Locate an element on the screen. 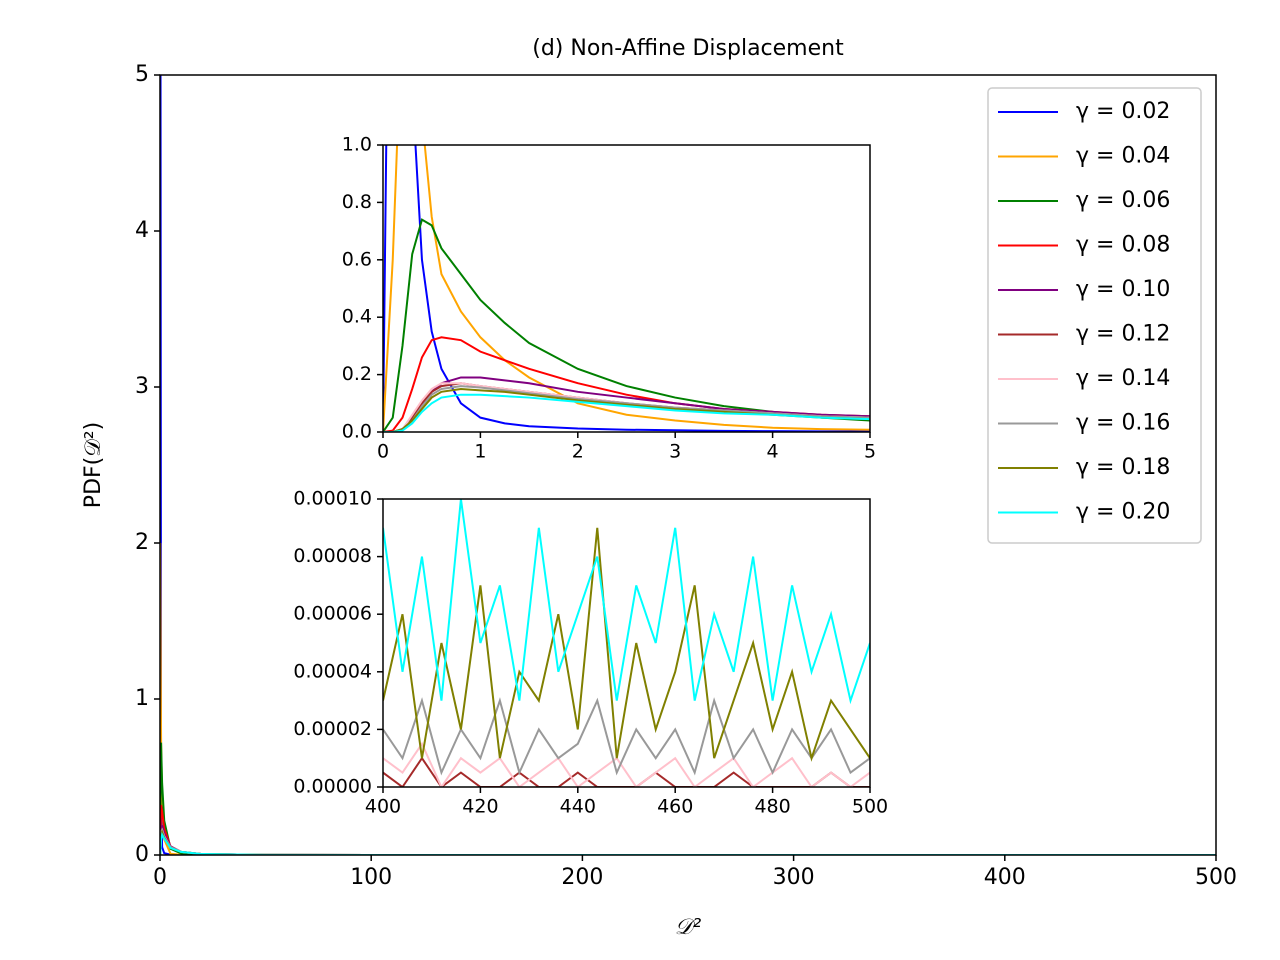 This screenshot has height=960, width=1280. y-tick-label: 4 is located at coordinates (142, 230).